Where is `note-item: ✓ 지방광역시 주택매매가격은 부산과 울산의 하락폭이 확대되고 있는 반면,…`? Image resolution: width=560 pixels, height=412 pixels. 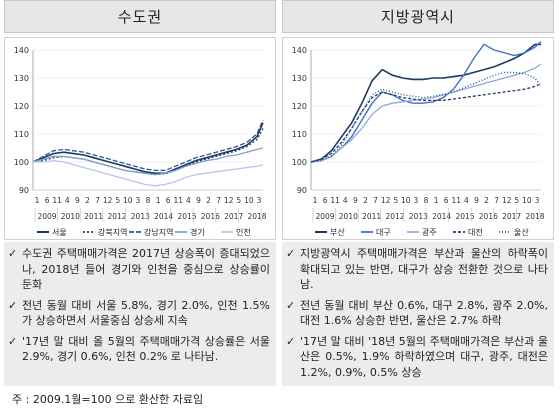
note-item: ✓ 지방광역시 주택매매가격은 부산과 울산의 하락폭이 확대되고 있는 반면,… is located at coordinates (417, 269).